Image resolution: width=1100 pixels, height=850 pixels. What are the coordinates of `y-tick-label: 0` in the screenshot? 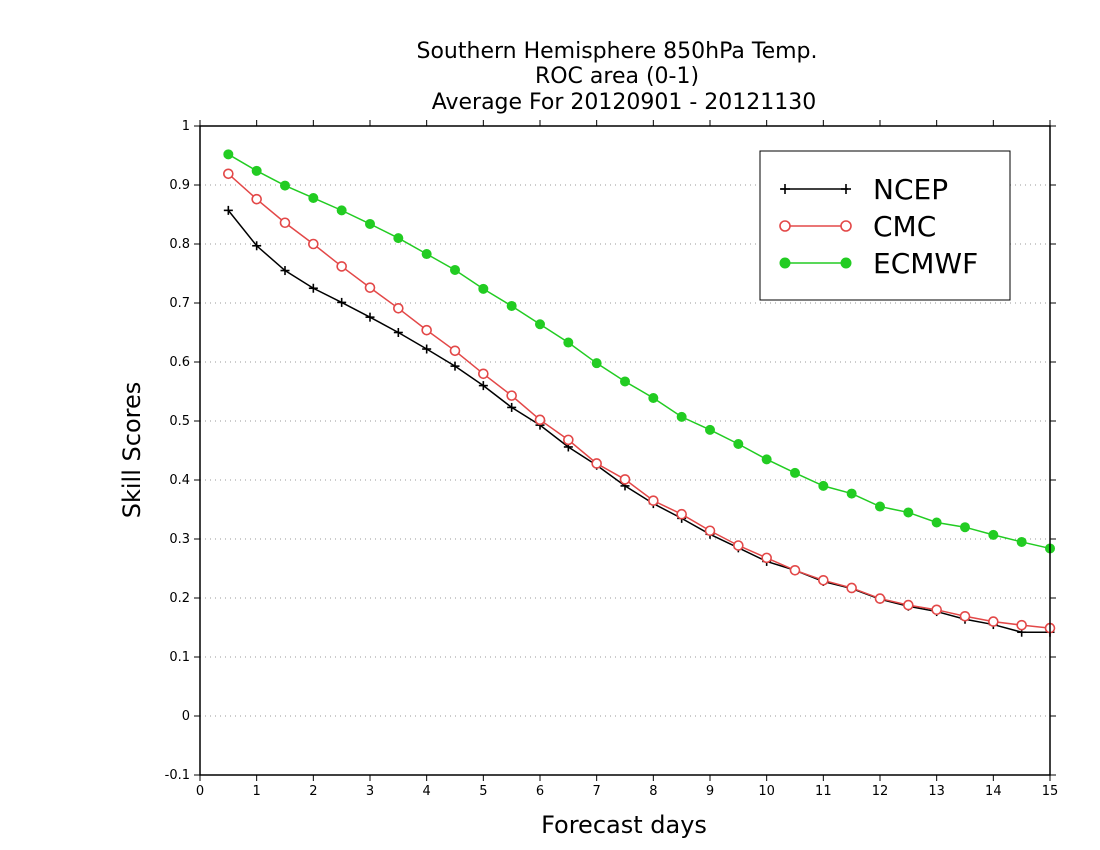 It's located at (186, 716).